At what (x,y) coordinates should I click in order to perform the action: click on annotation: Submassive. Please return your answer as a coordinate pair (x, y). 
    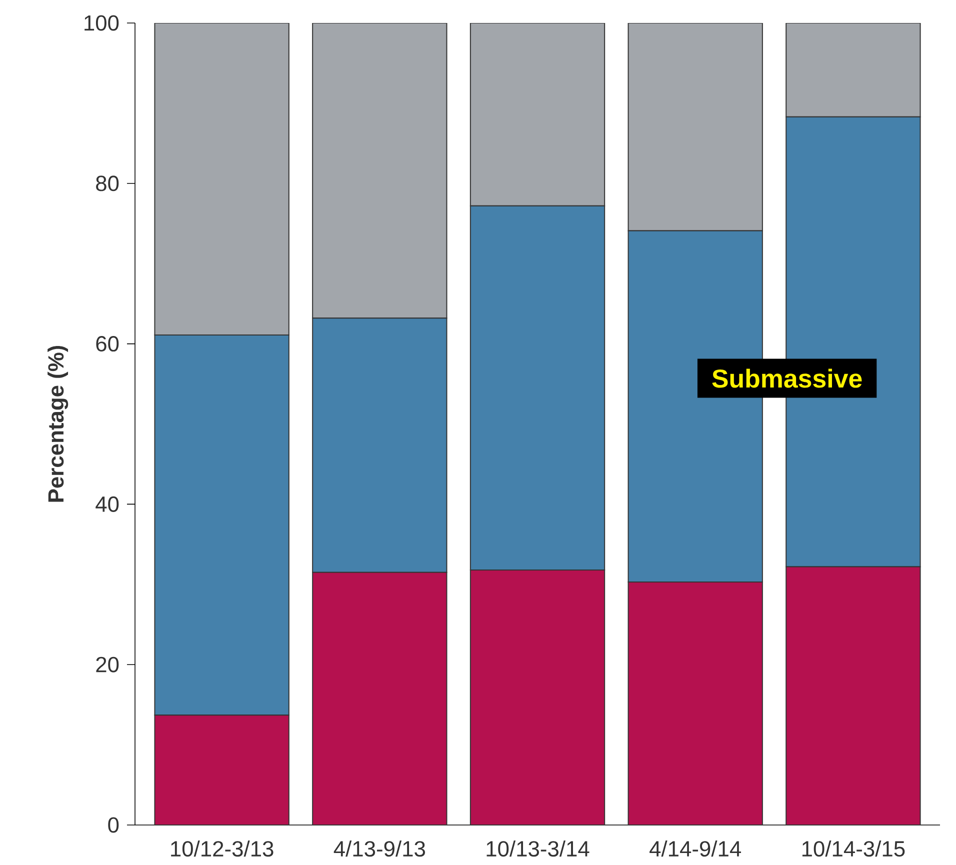
    Looking at the image, I should click on (787, 378).